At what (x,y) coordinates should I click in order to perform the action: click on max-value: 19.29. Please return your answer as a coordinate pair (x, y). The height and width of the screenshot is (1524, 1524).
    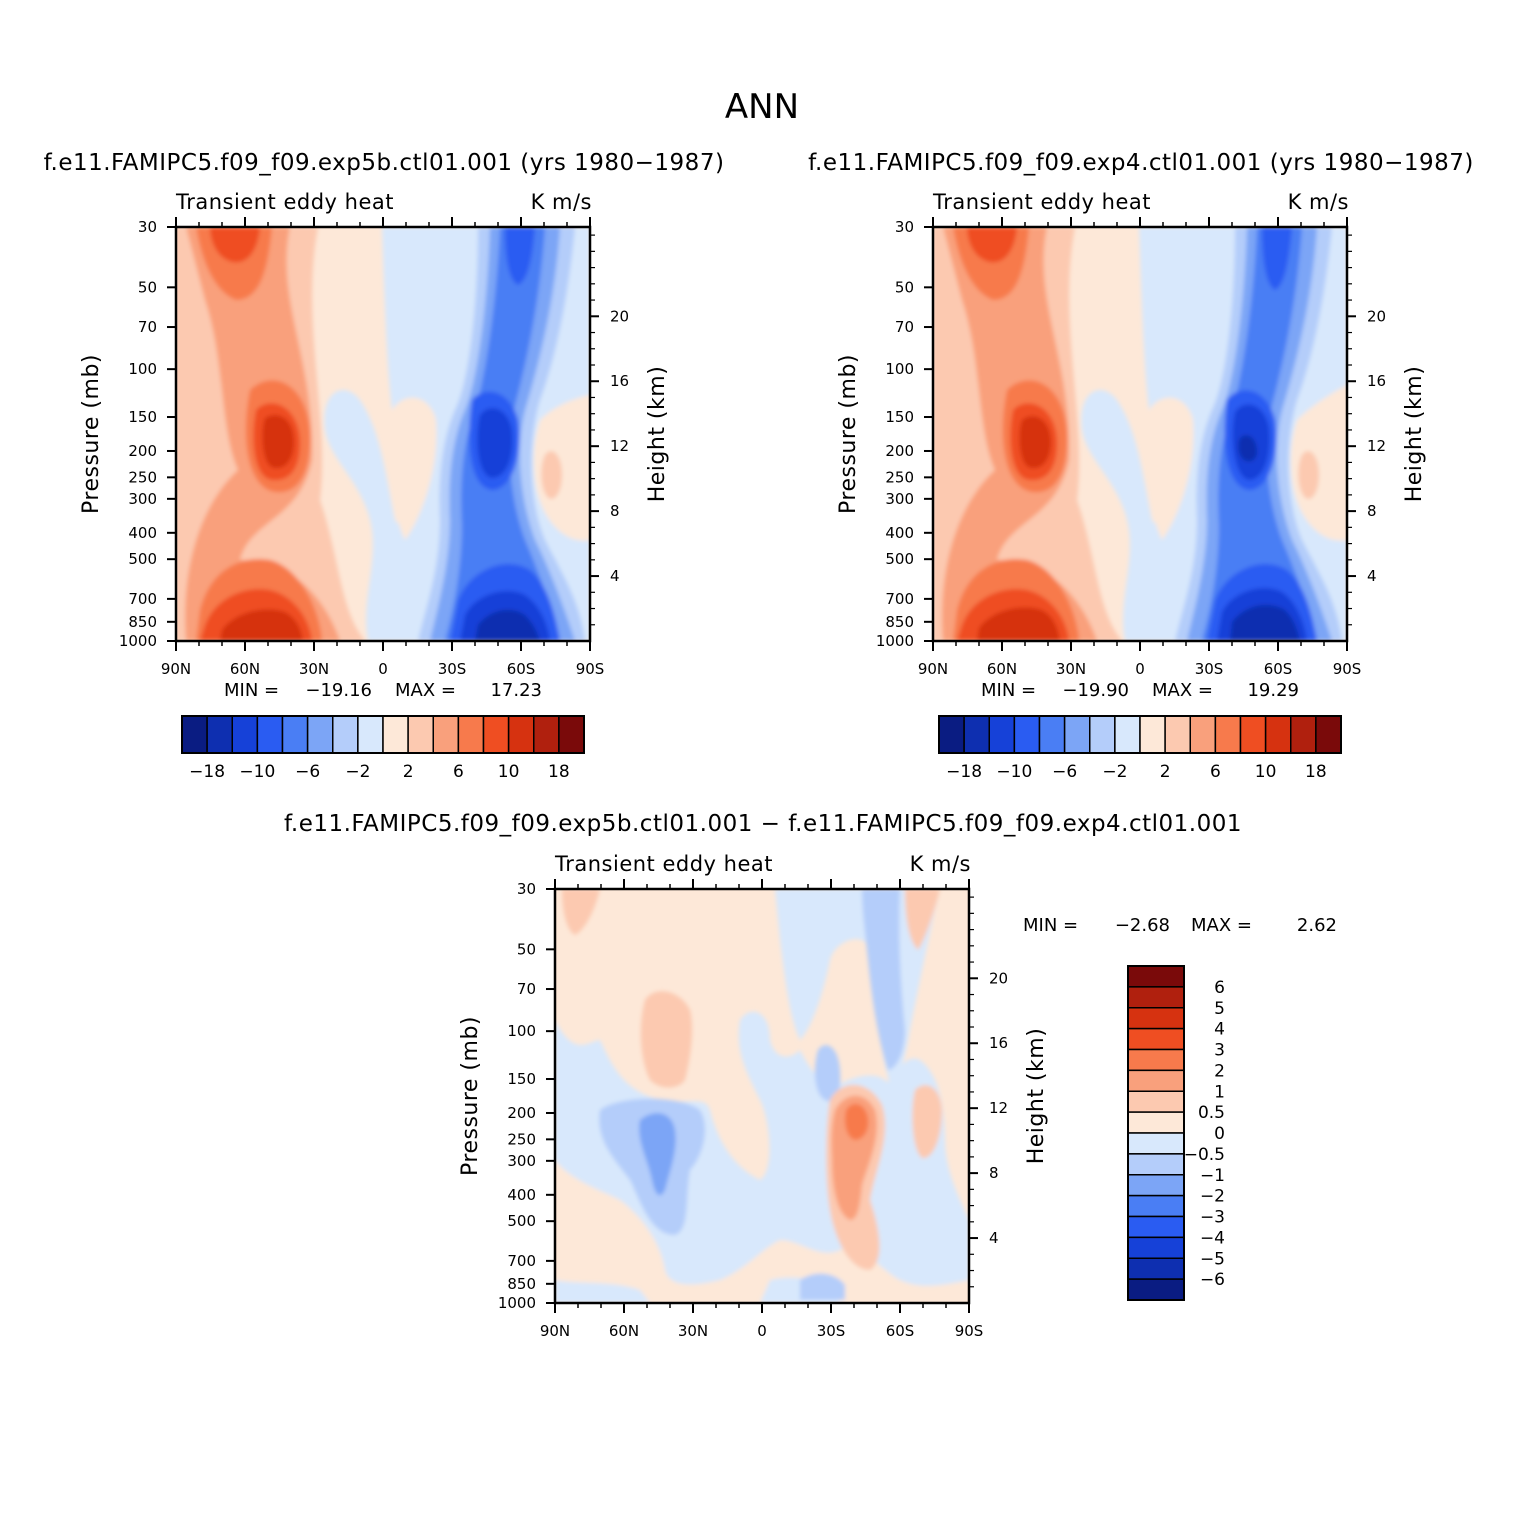
    Looking at the image, I should click on (1273, 690).